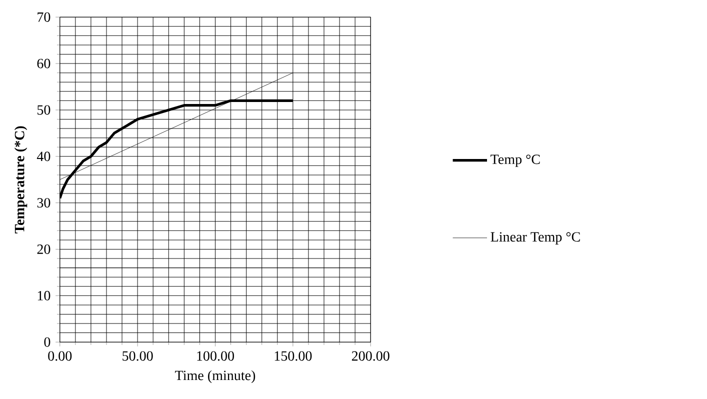 The image size is (707, 399). What do you see at coordinates (215, 376) in the screenshot?
I see `x-axis-title: Time (minute)` at bounding box center [215, 376].